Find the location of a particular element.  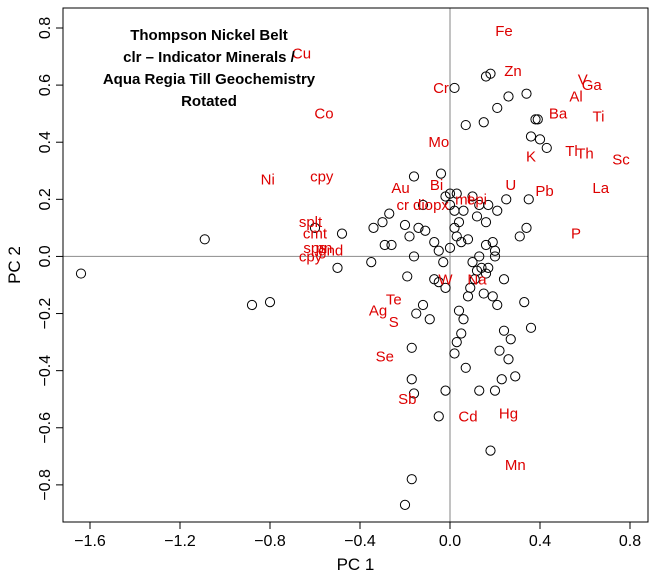

variable-label: dio is located at coordinates (423, 205).